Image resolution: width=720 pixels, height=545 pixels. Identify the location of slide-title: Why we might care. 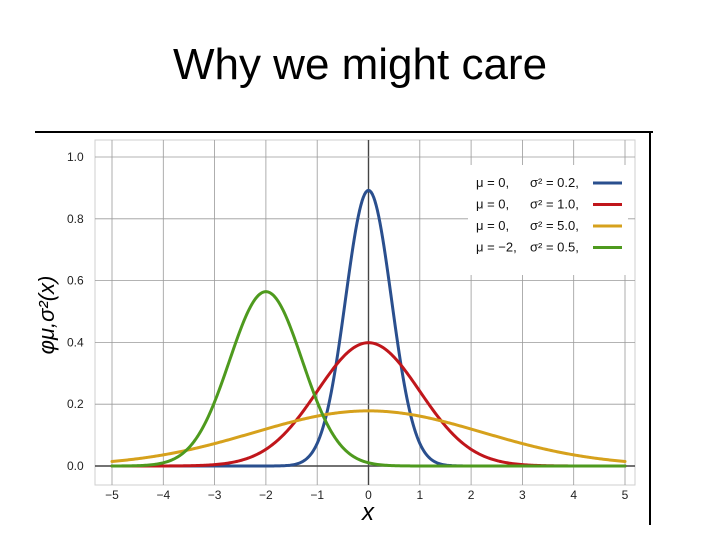
(360, 64).